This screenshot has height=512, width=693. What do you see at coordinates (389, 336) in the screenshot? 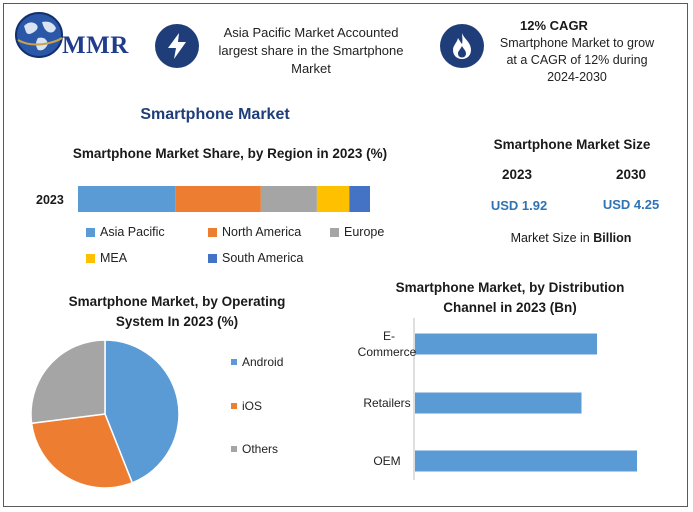
I see `channel-category-label: E-` at bounding box center [389, 336].